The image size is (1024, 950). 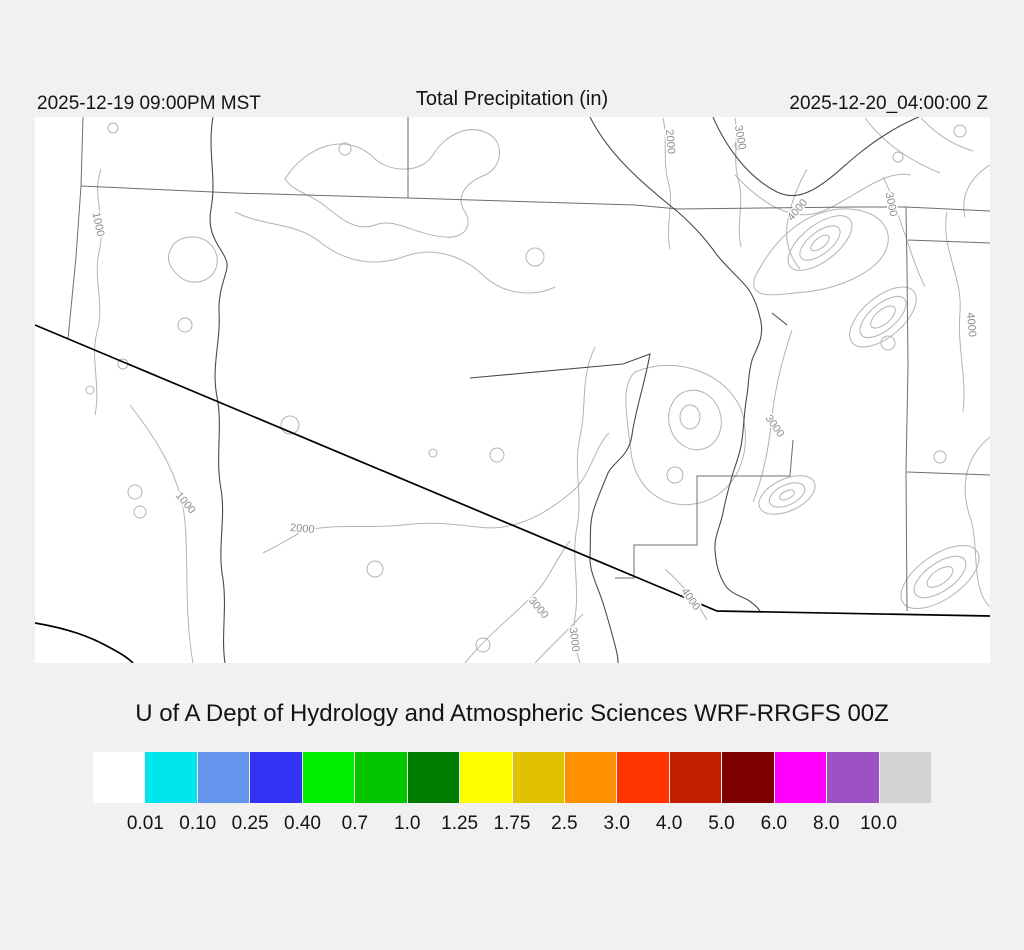 I want to click on colorbar-tick-label: 2.5, so click(x=564, y=823).